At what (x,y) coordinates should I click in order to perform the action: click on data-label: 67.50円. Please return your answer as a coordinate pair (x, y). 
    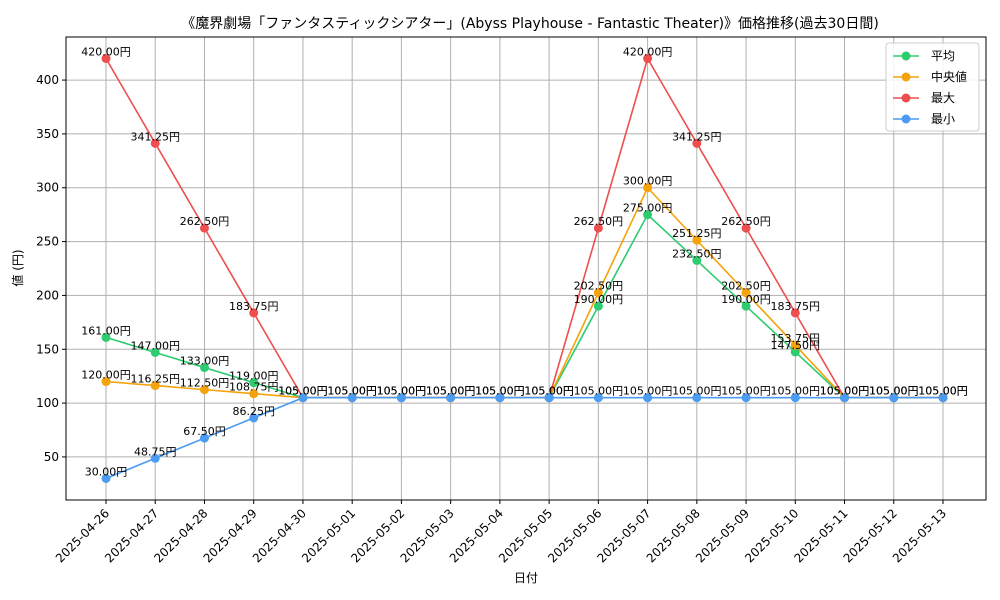
    Looking at the image, I should click on (204, 431).